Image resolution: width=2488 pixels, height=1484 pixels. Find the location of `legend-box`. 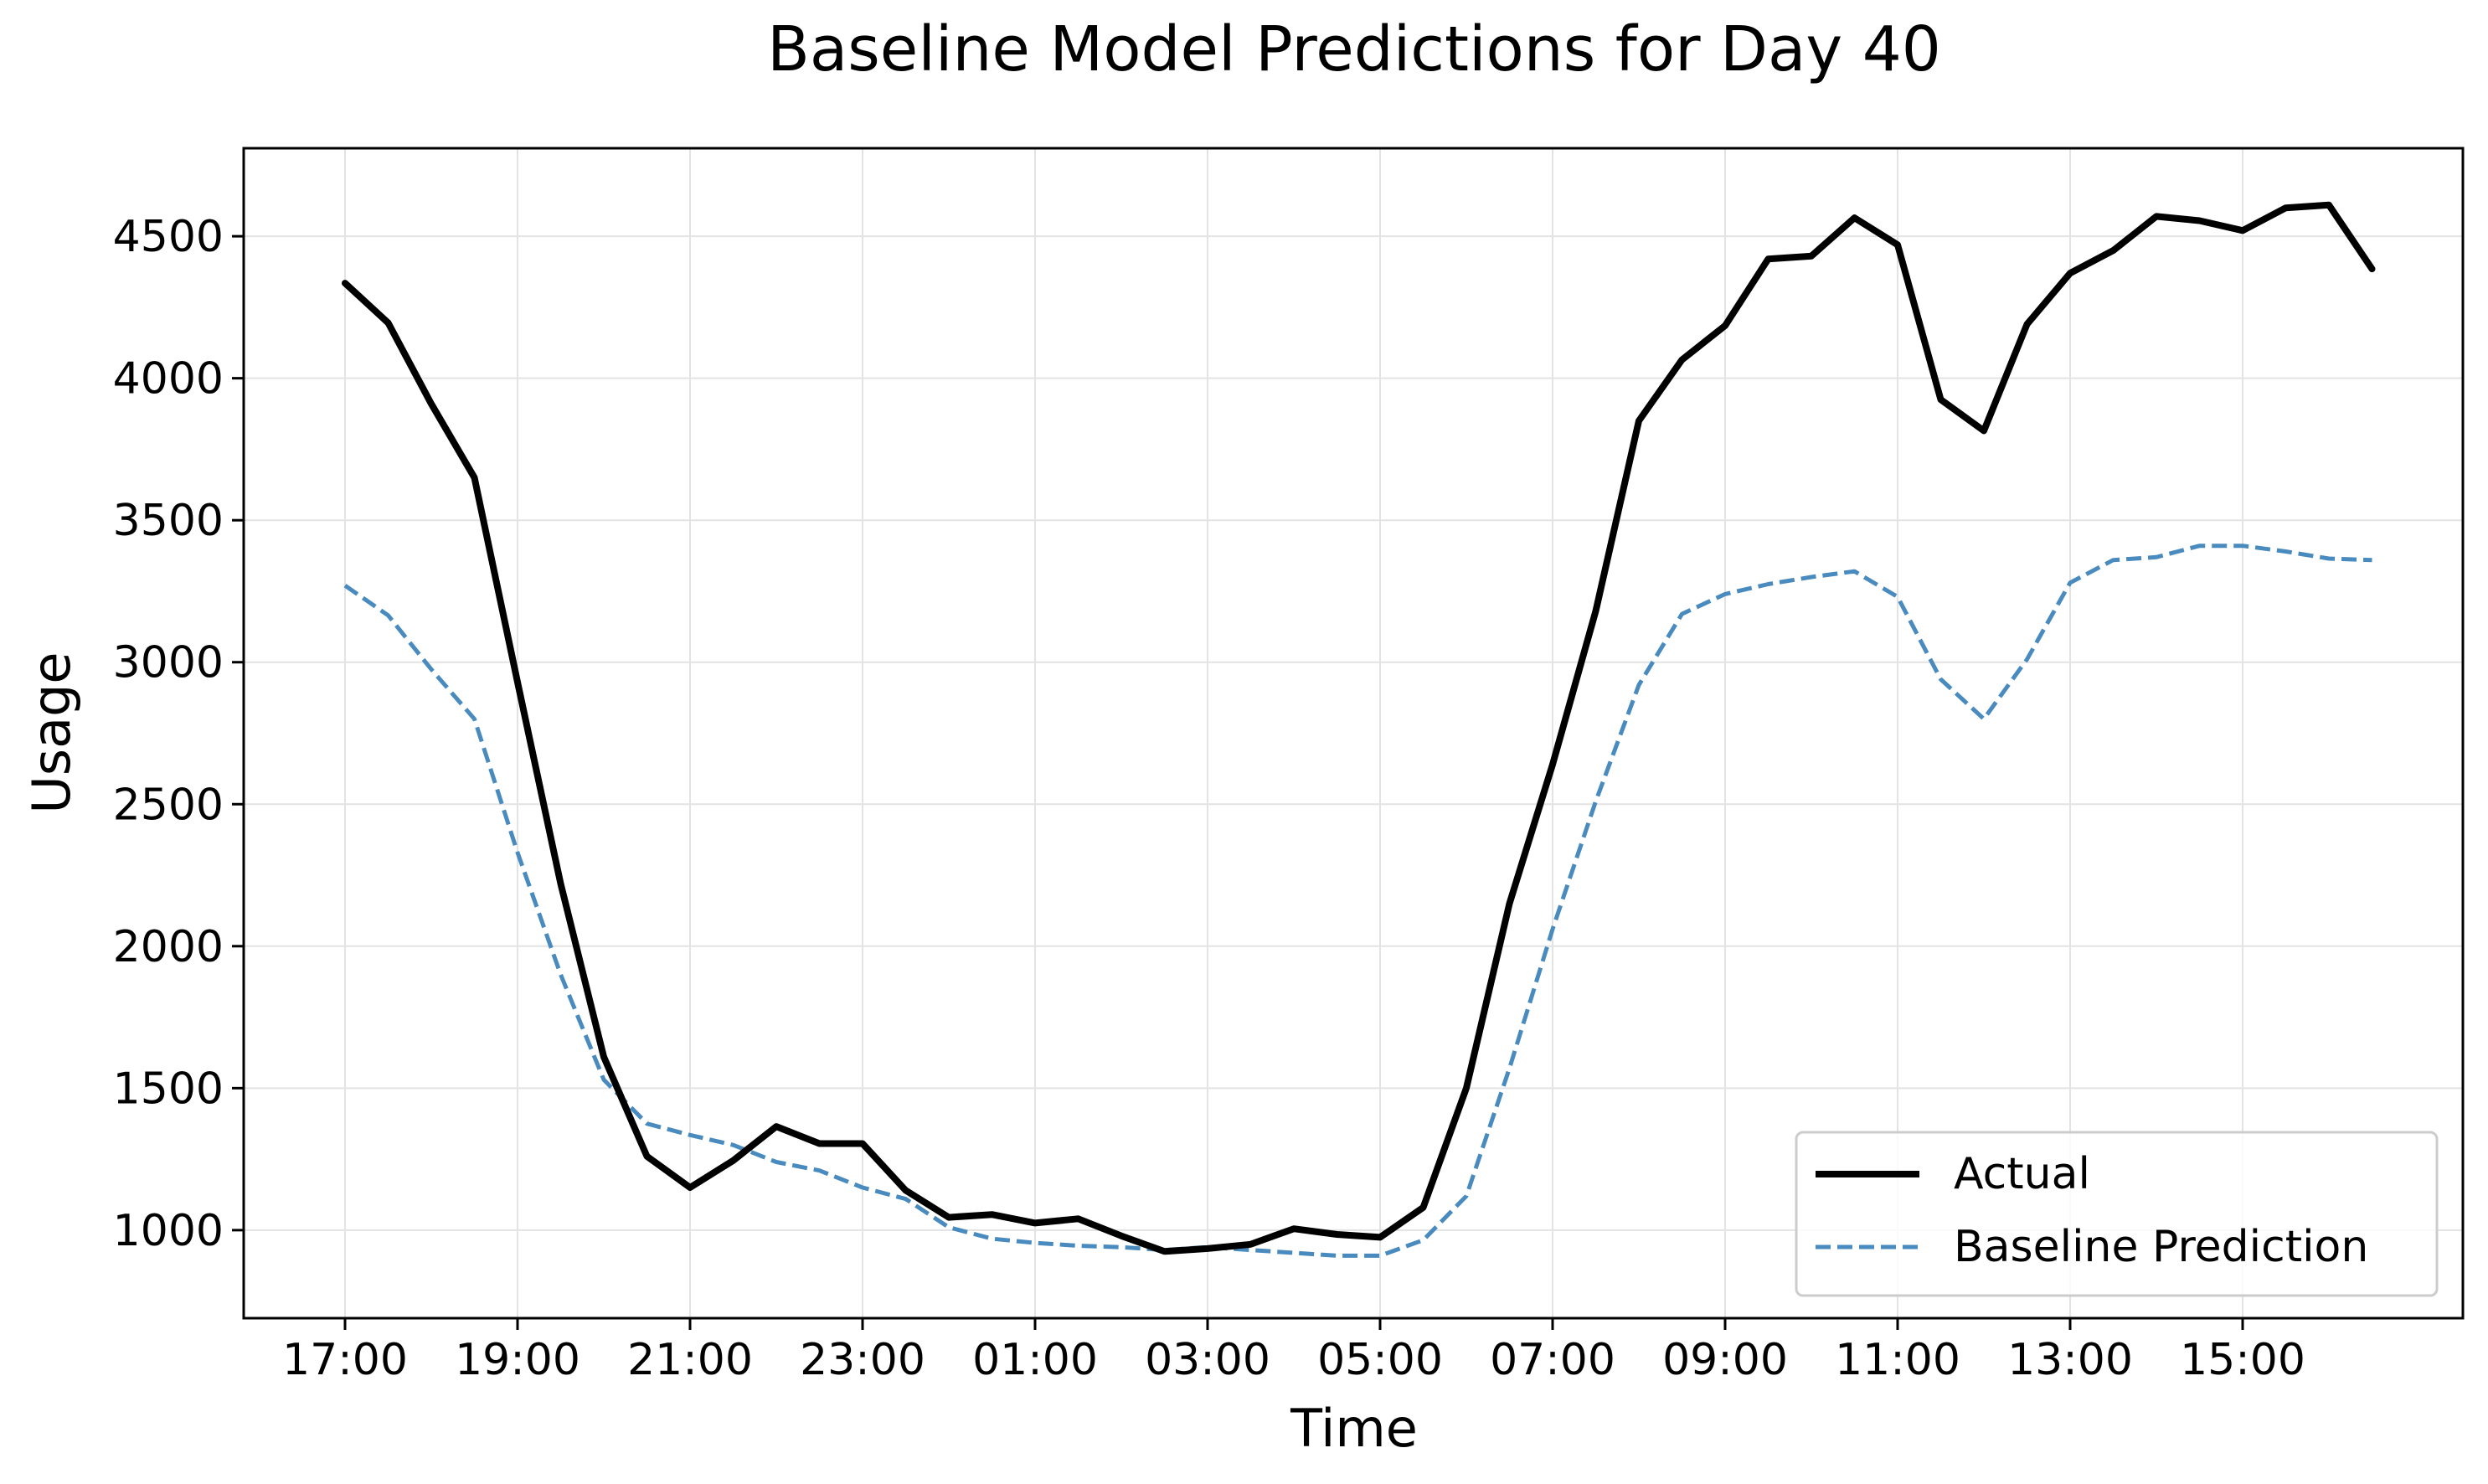

legend-box is located at coordinates (2117, 1214).